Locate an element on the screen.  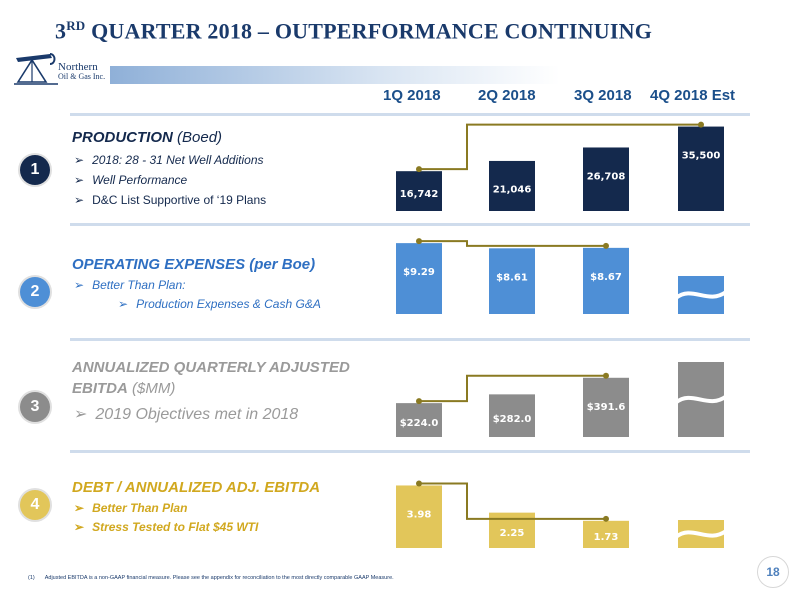
leverage-title: DEBT / ANNUALIZED ADJ. EBITDA is located at coordinates (196, 487).